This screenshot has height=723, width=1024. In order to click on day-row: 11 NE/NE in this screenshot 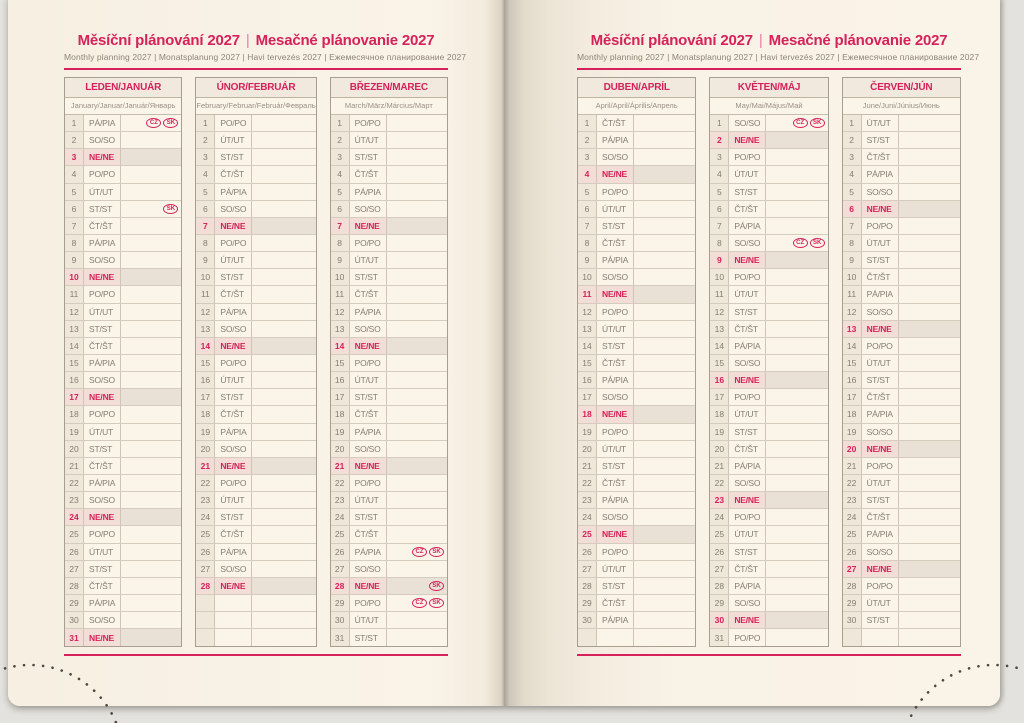, I will do `click(637, 295)`.